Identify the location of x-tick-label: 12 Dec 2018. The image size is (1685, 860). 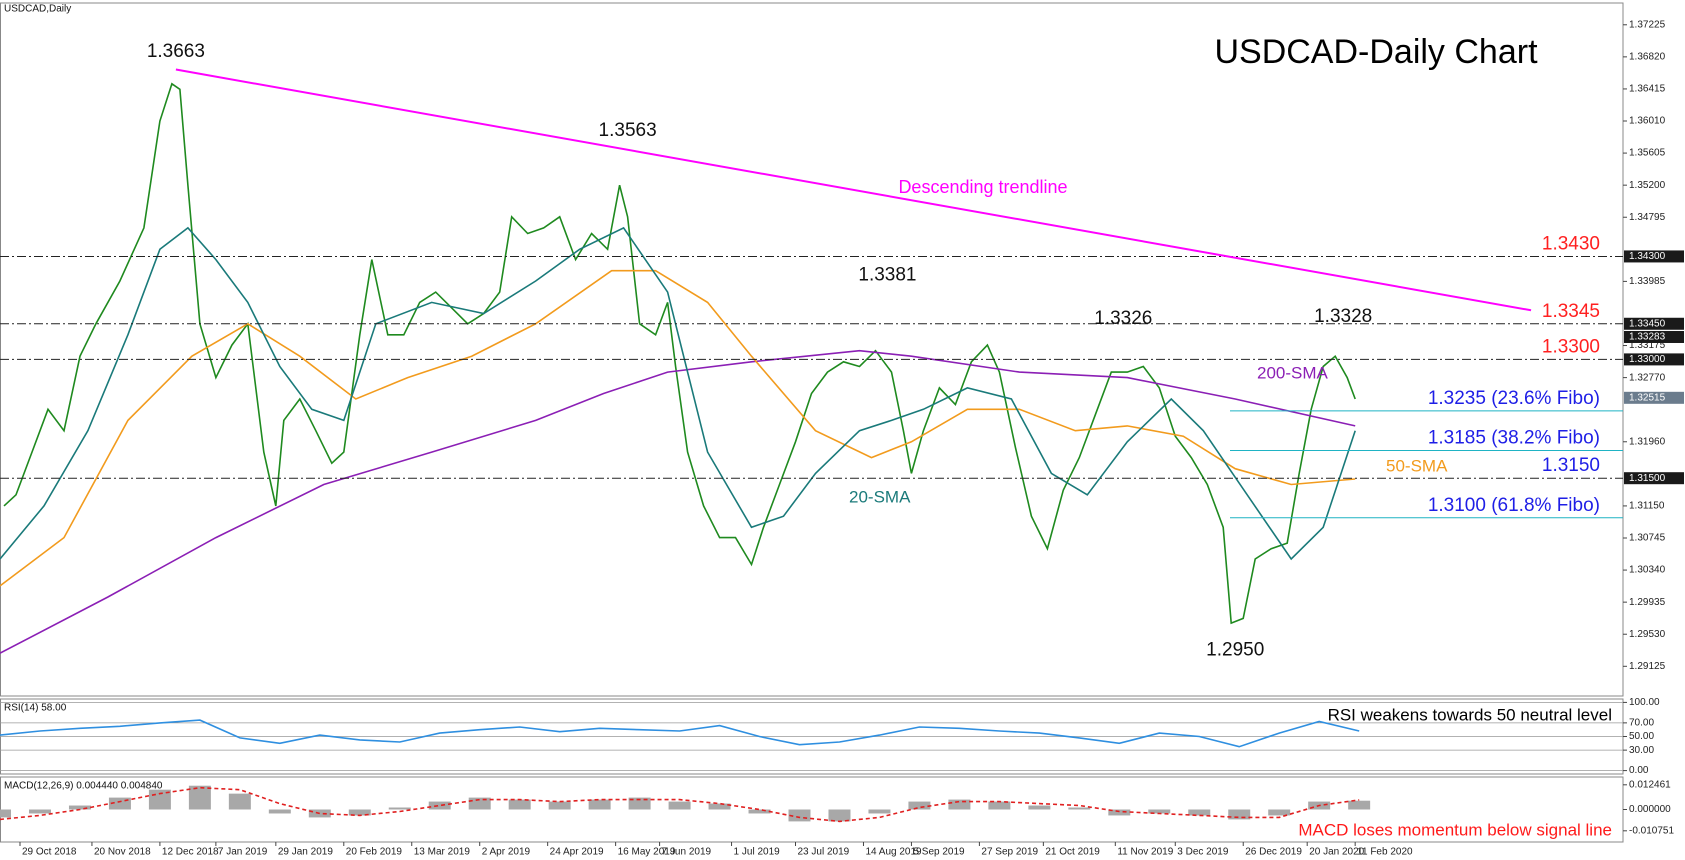
(190, 852).